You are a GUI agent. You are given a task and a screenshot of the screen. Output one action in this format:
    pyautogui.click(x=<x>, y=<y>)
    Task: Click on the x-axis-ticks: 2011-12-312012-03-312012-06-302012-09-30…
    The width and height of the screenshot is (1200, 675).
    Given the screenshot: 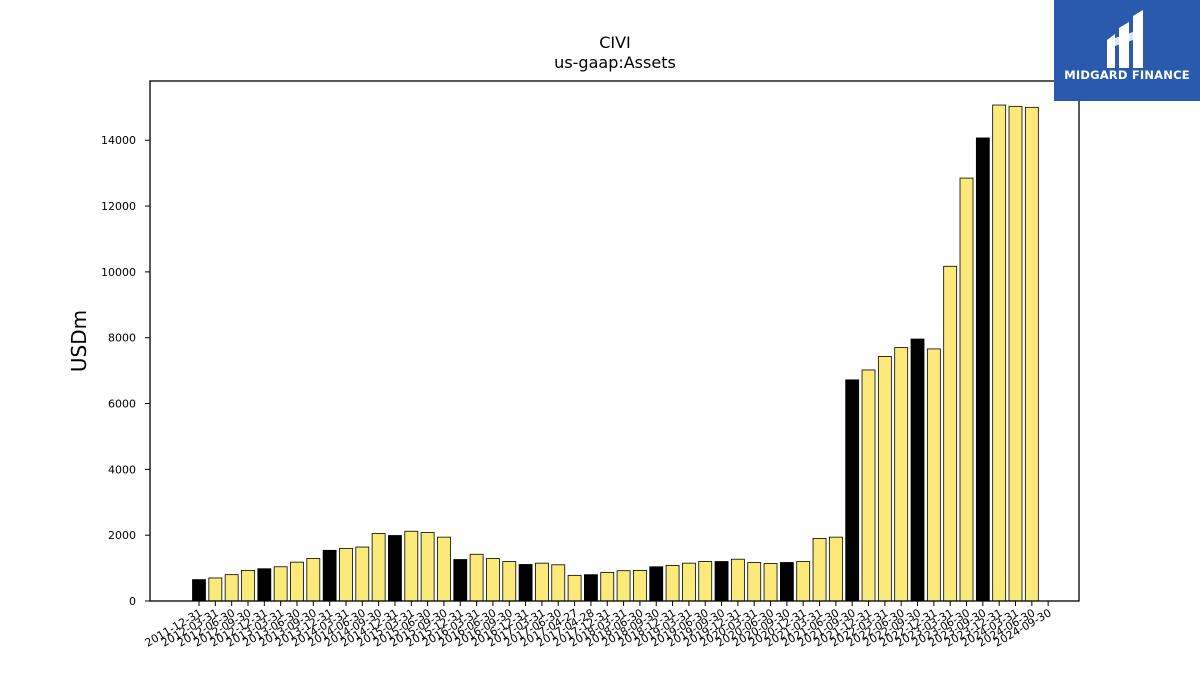 What is the action you would take?
    pyautogui.click(x=598, y=625)
    